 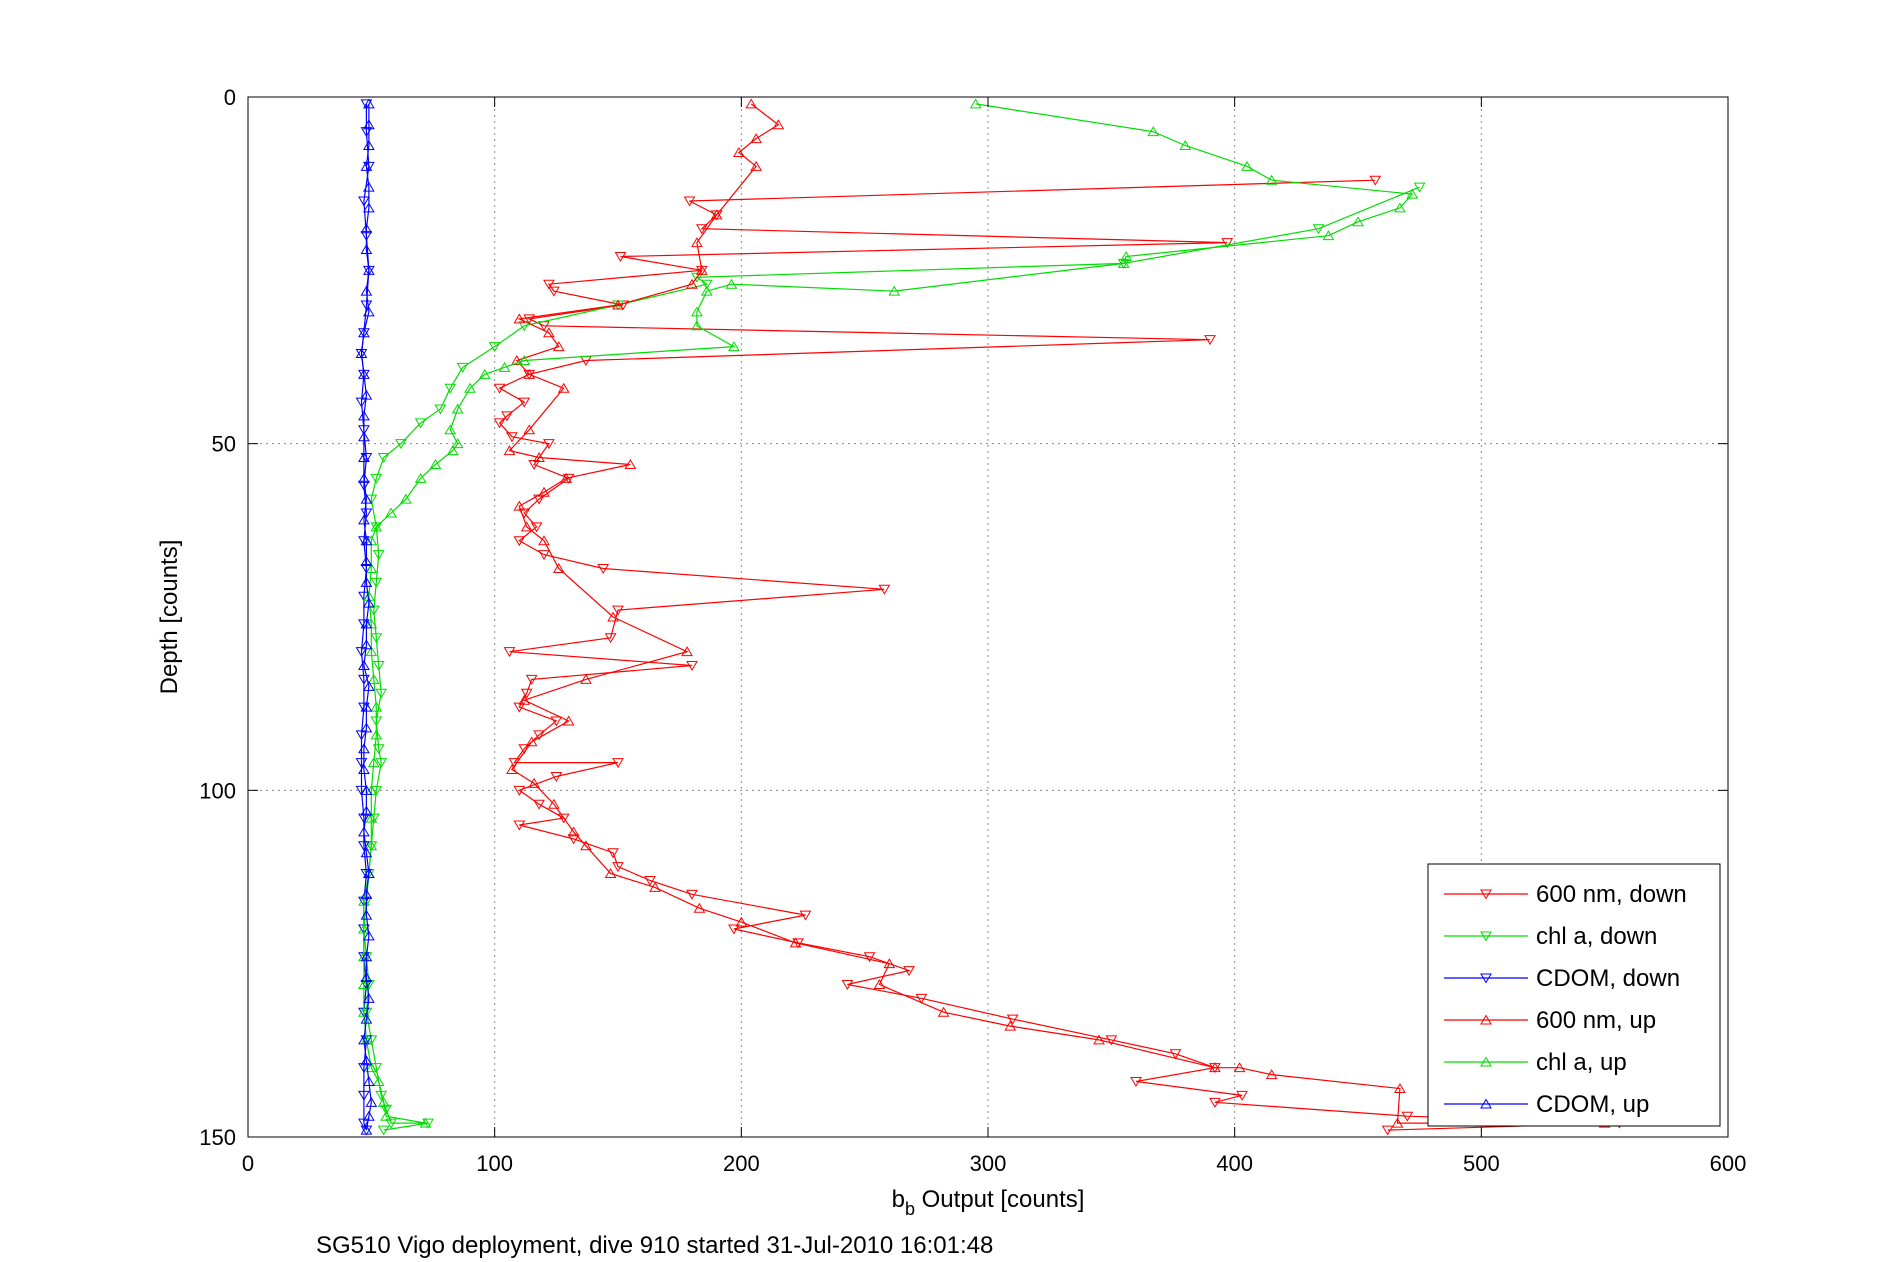 What do you see at coordinates (494, 1163) in the screenshot?
I see `x-tick-label: 100` at bounding box center [494, 1163].